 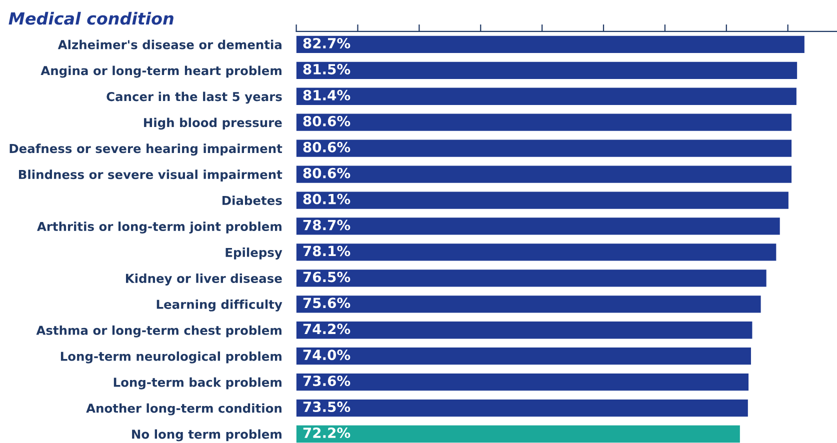 What do you see at coordinates (326, 43) in the screenshot?
I see `data-label: 82.7%` at bounding box center [326, 43].